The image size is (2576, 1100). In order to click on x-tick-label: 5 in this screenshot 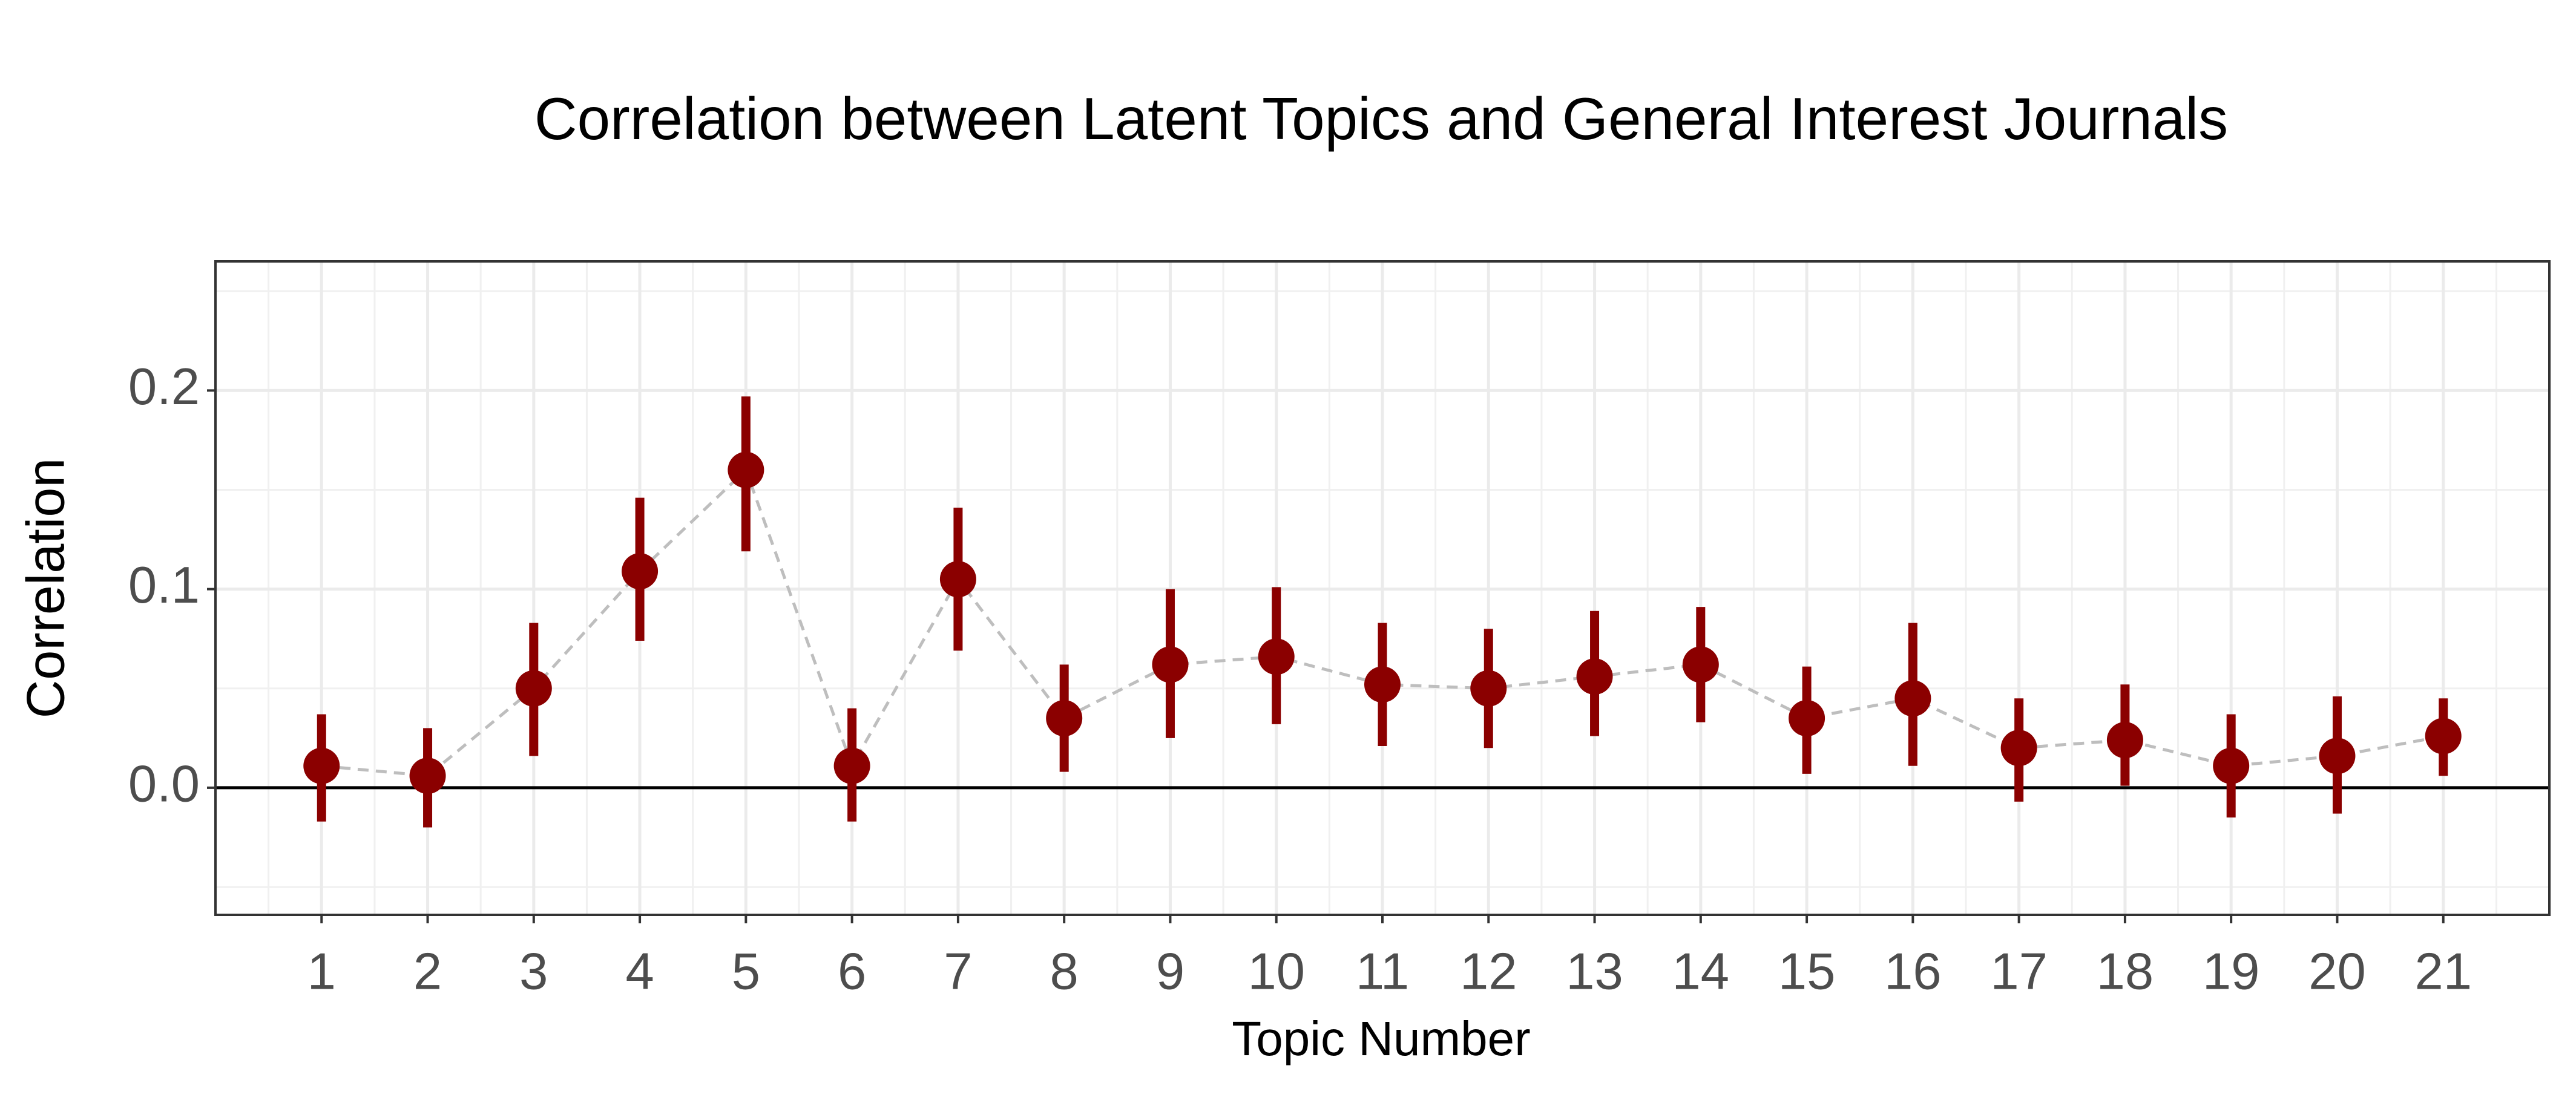, I will do `click(746, 971)`.